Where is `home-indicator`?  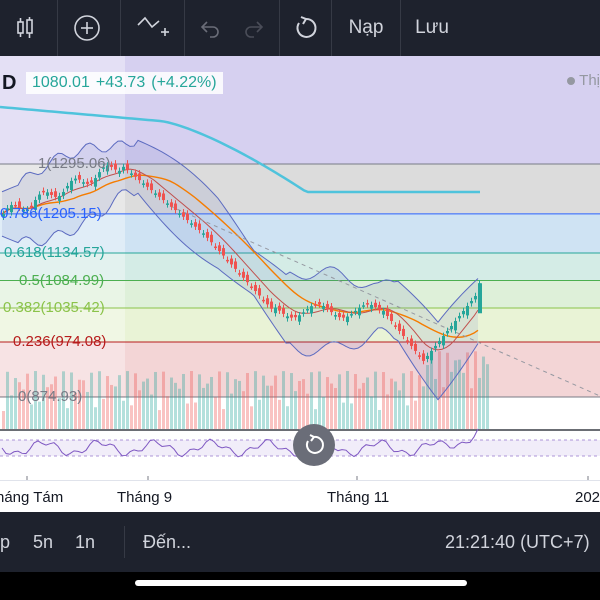
home-indicator is located at coordinates (301, 583).